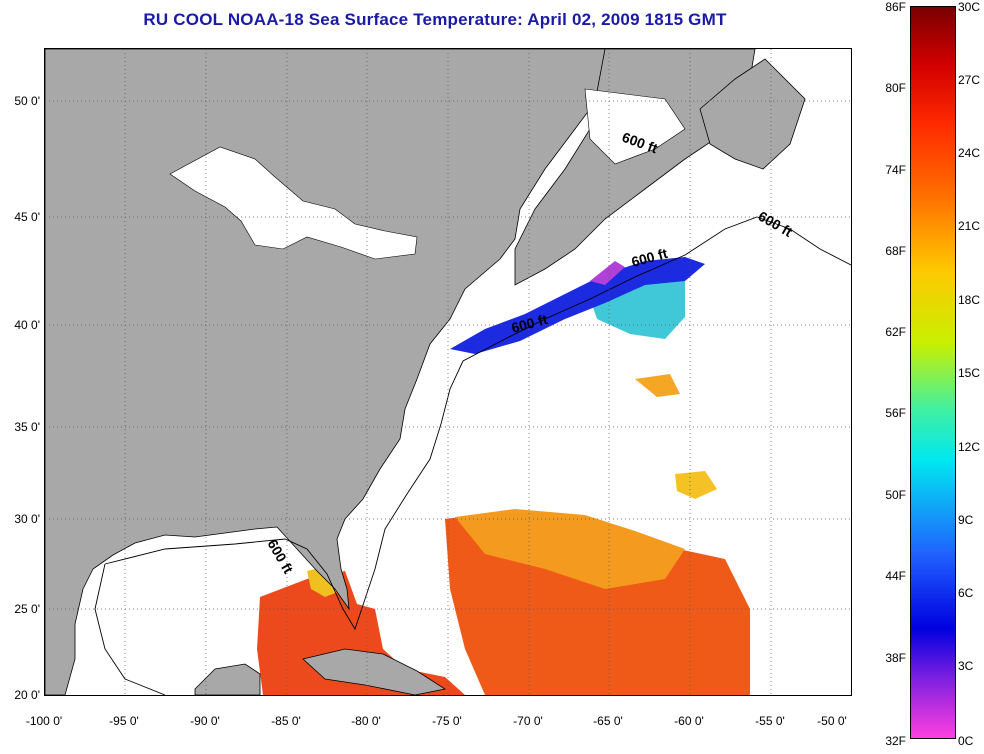 This screenshot has height=754, width=984. Describe the element at coordinates (570, 549) in the screenshot. I see `sst-atlantic-orange` at that location.